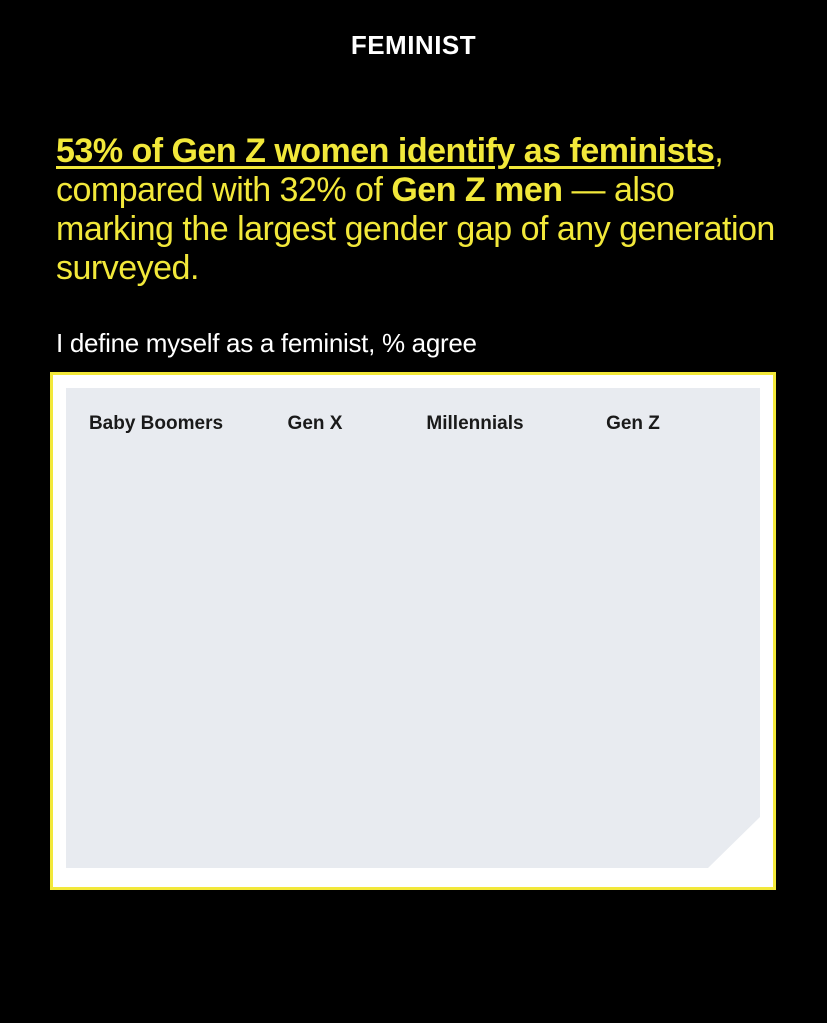  Describe the element at coordinates (633, 423) in the screenshot. I see `category-label-gen-z: Gen Z` at that location.